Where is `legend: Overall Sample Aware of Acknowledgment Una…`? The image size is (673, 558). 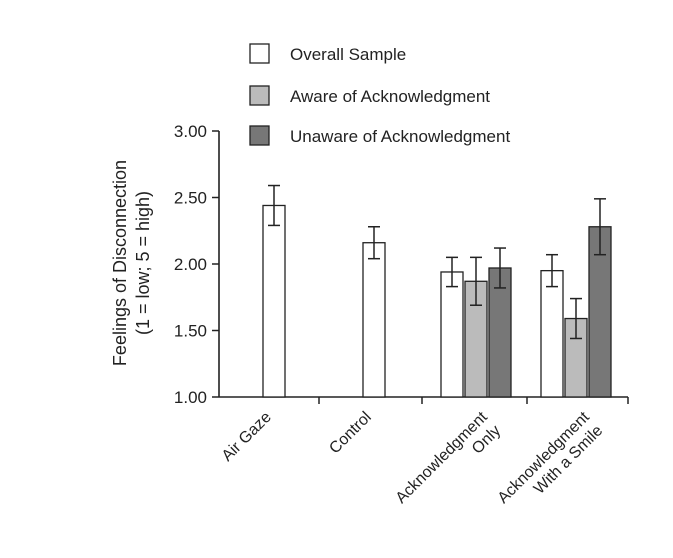 legend: Overall Sample Aware of Acknowledgment Una… is located at coordinates (379, 94).